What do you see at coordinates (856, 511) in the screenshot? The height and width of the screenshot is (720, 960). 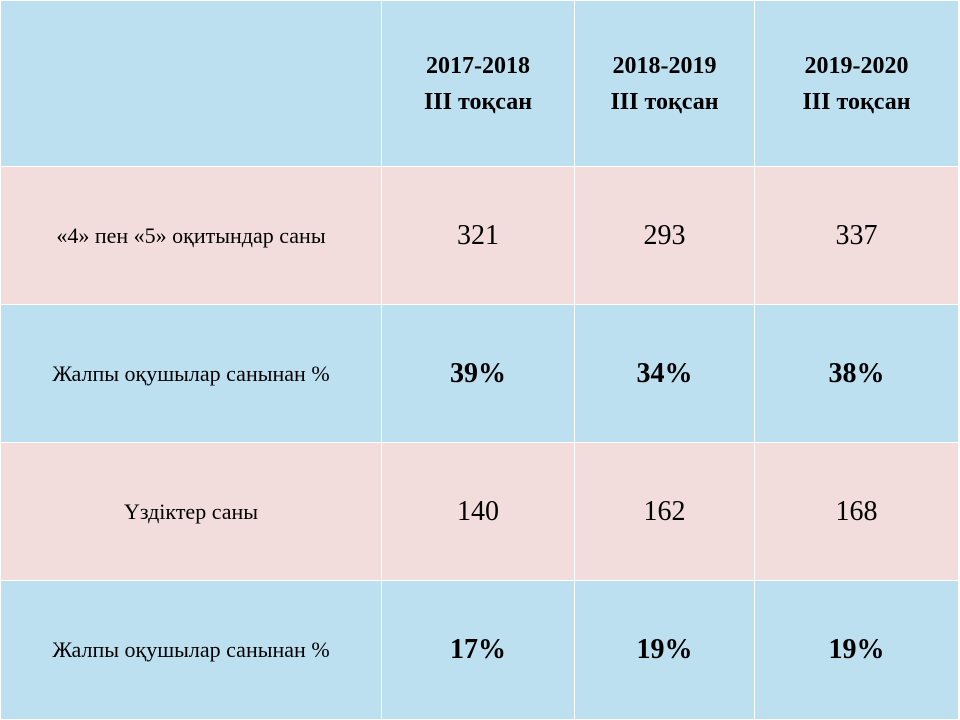 I see `value-cell: 168` at bounding box center [856, 511].